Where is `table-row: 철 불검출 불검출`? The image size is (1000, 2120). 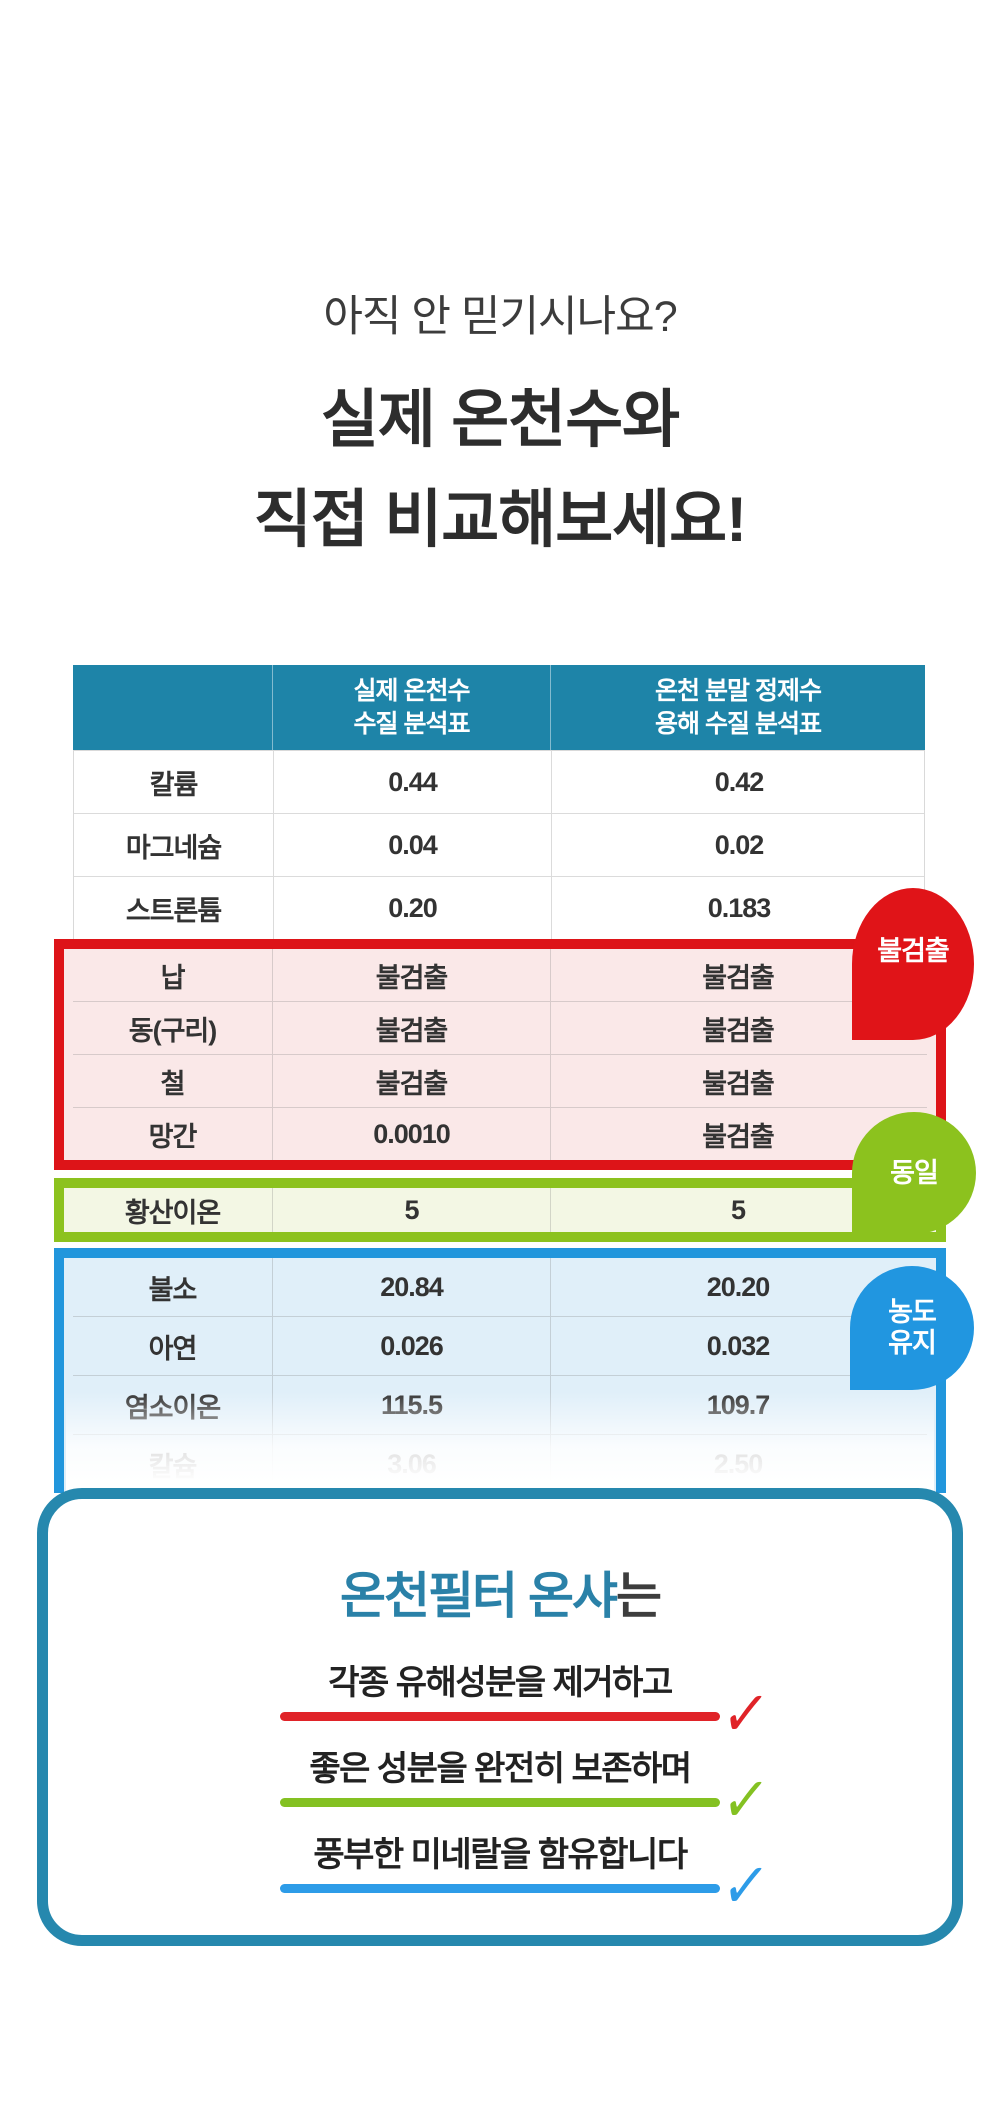 table-row: 철 불검출 불검출 is located at coordinates (500, 1080).